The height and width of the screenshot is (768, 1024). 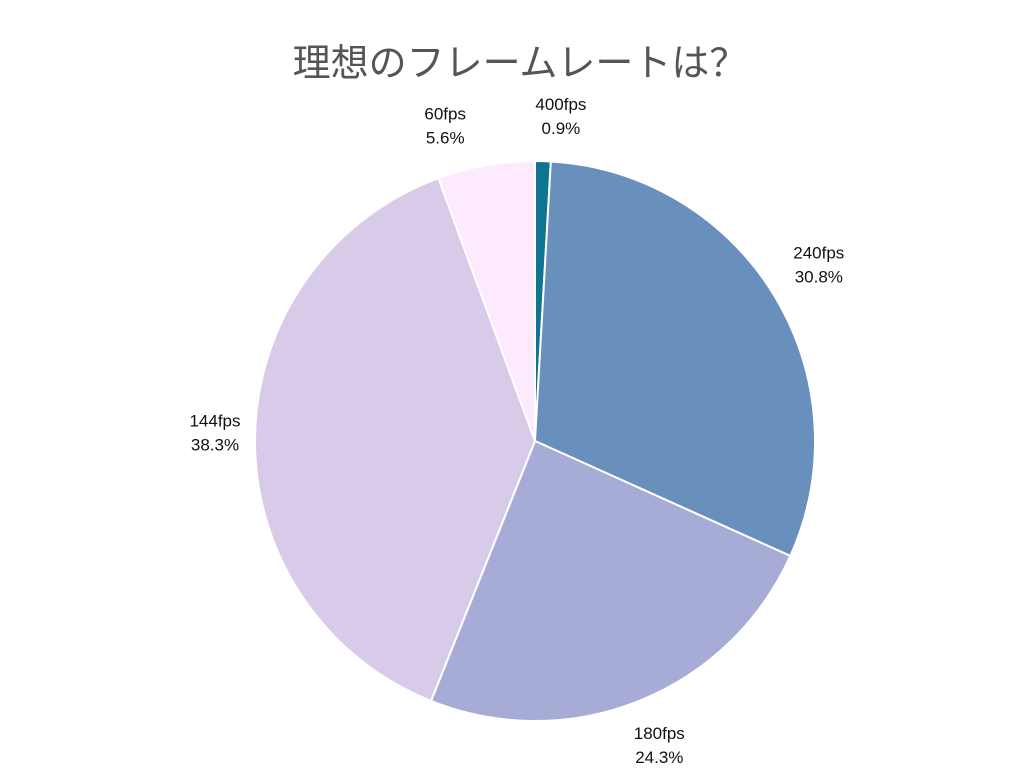 I want to click on slice-percent: 5.6%, so click(x=445, y=138).